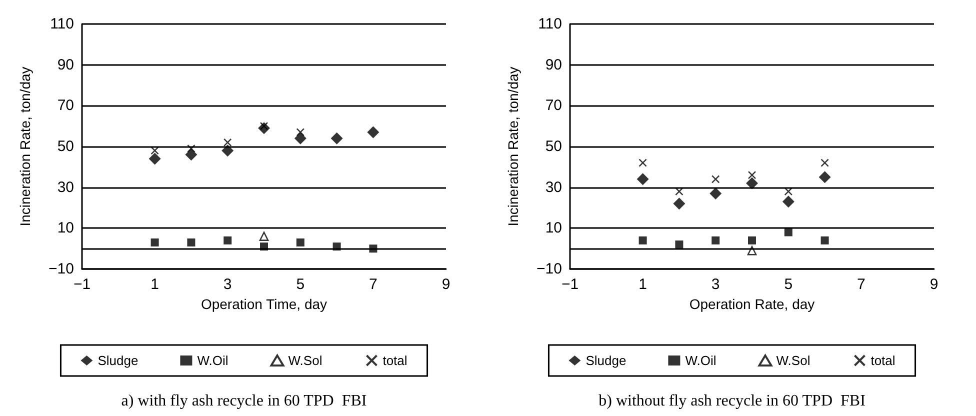 The width and height of the screenshot is (976, 416). Describe the element at coordinates (264, 304) in the screenshot. I see `x-axis-title: Operation Time, day` at that location.